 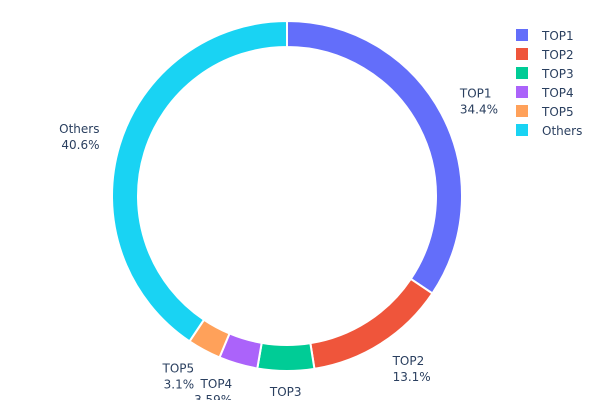 What do you see at coordinates (557, 55) in the screenshot?
I see `legend-label-top2: TOP2` at bounding box center [557, 55].